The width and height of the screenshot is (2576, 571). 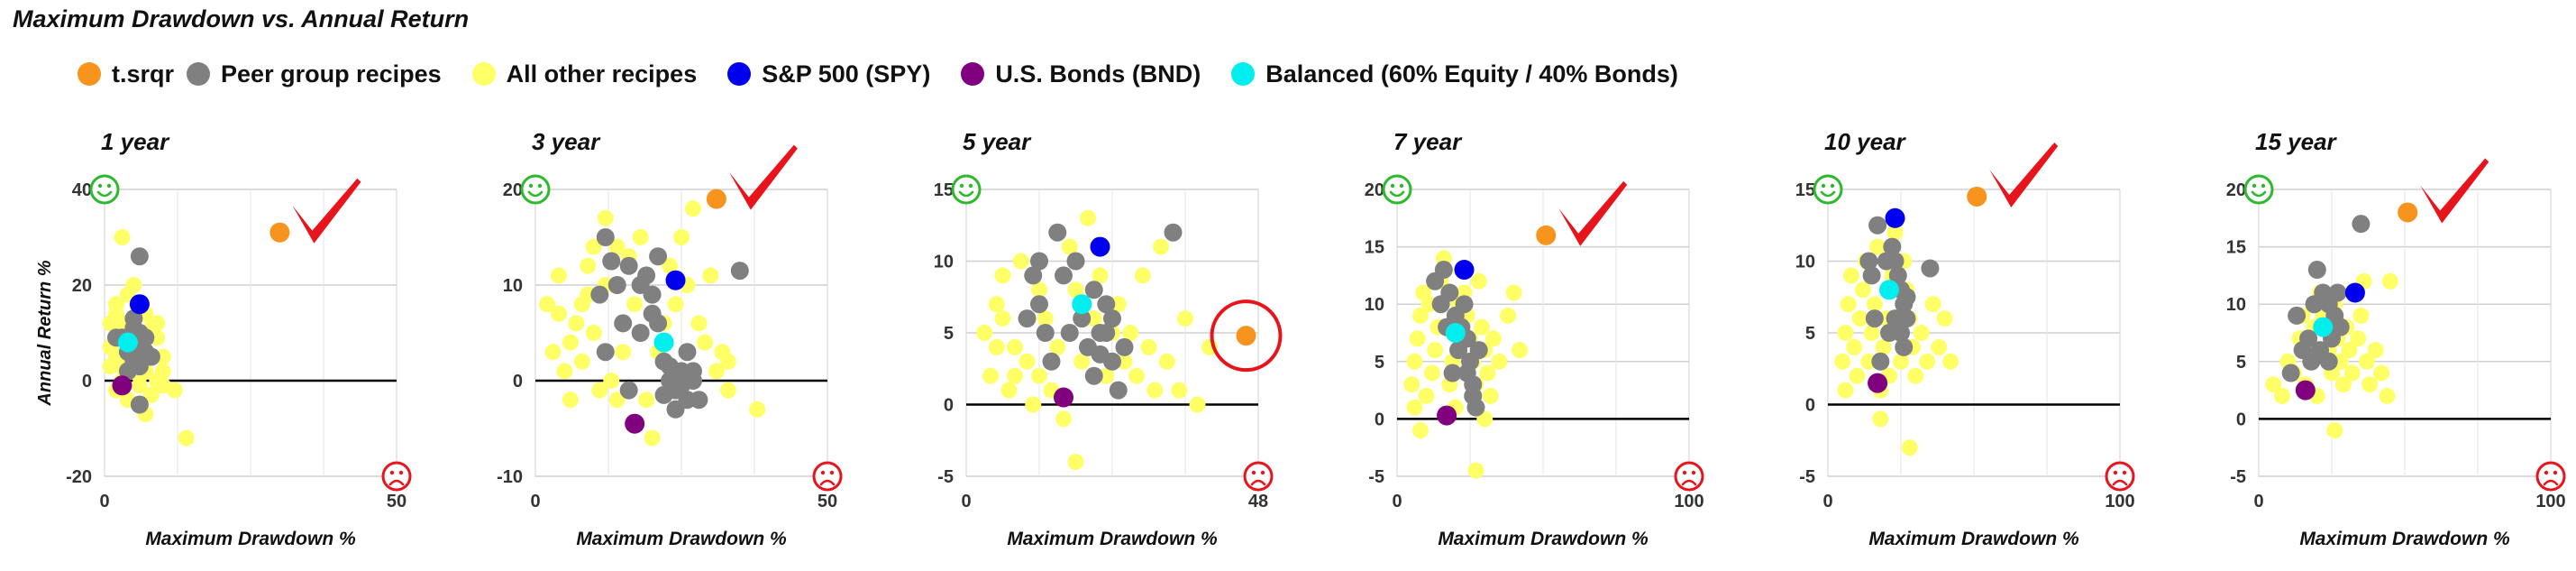 What do you see at coordinates (510, 477) in the screenshot?
I see `y-tick-label: -10` at bounding box center [510, 477].